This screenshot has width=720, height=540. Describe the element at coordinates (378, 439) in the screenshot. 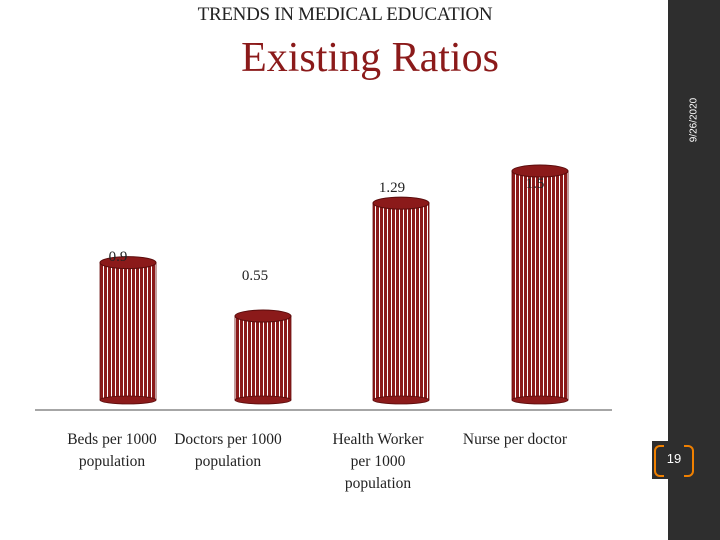

I see `category-label: Health Worker` at that location.